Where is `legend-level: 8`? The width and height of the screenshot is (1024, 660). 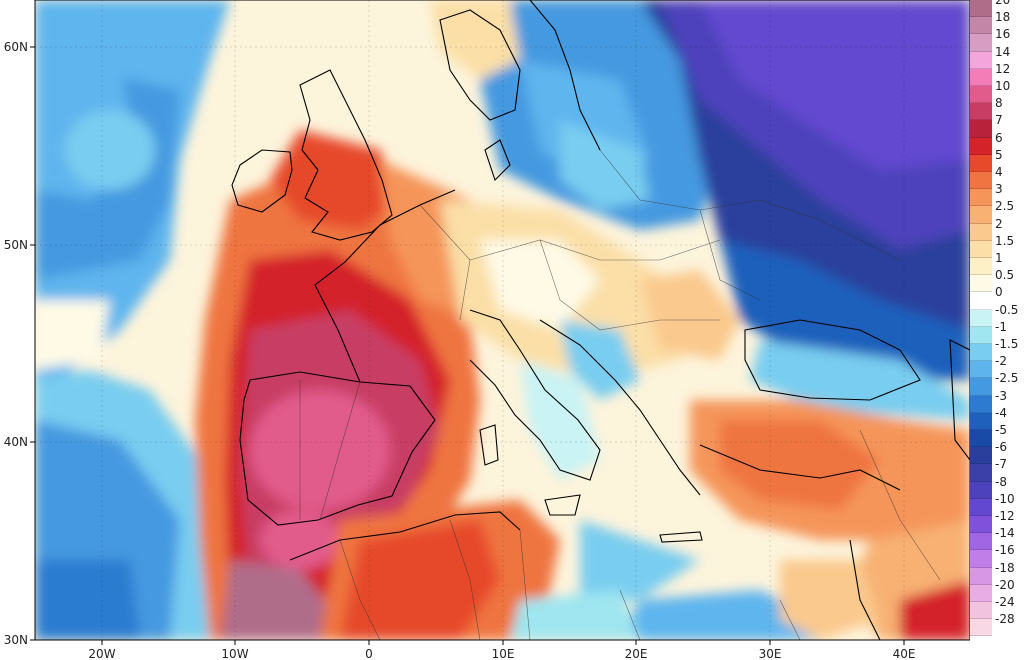
legend-level: 8 is located at coordinates (997, 108).